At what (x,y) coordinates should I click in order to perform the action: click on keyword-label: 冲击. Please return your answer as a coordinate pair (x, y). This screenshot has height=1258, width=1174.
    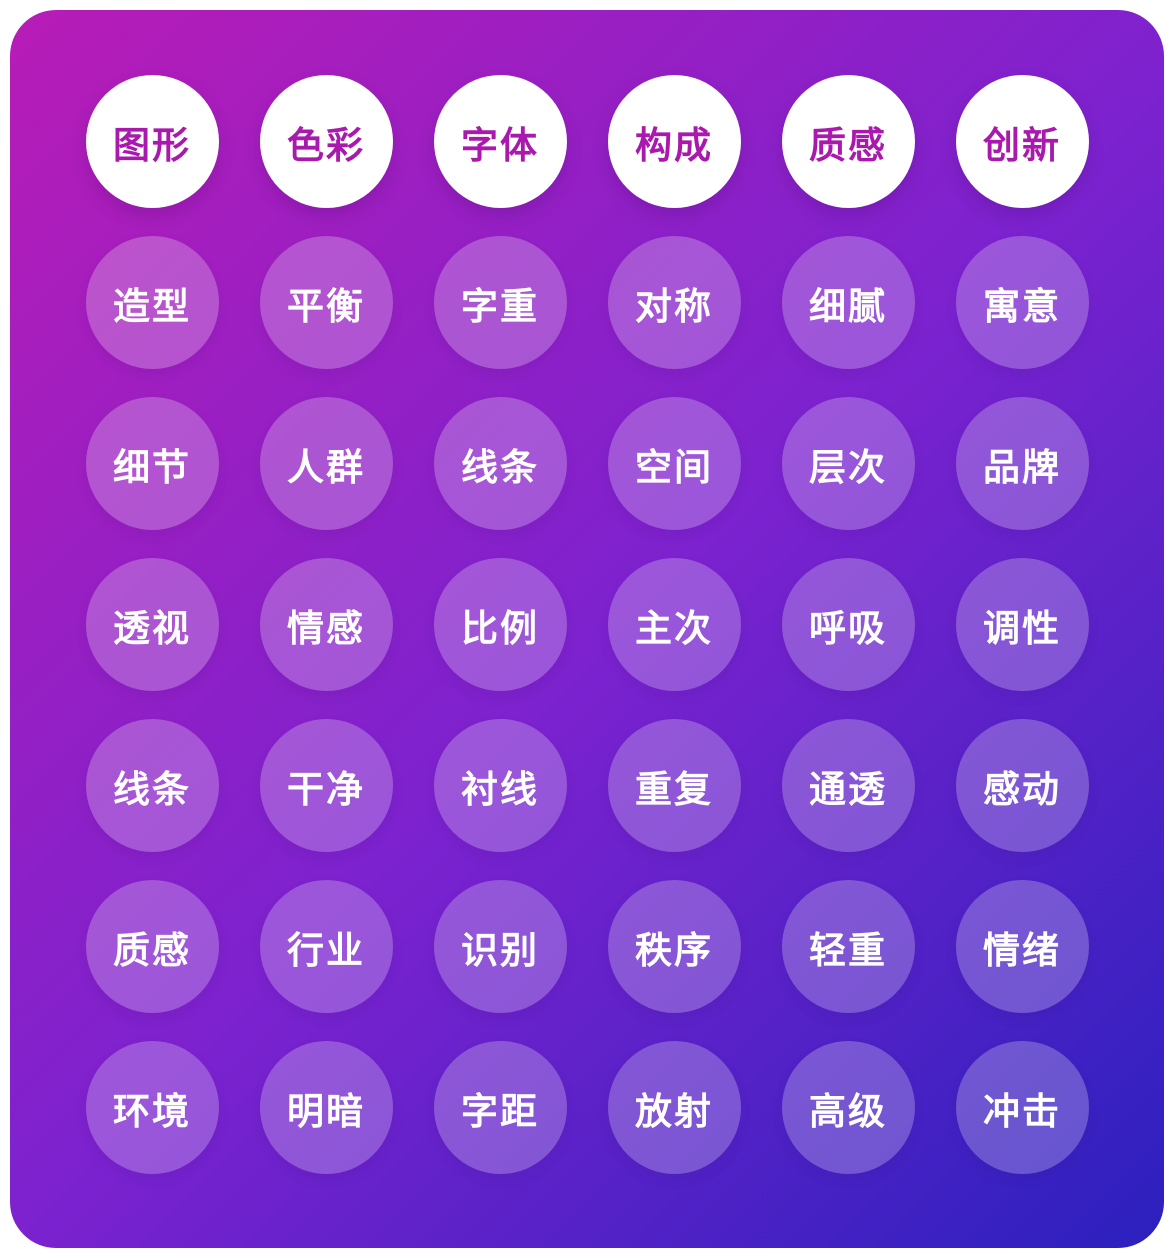
    Looking at the image, I should click on (1022, 1111).